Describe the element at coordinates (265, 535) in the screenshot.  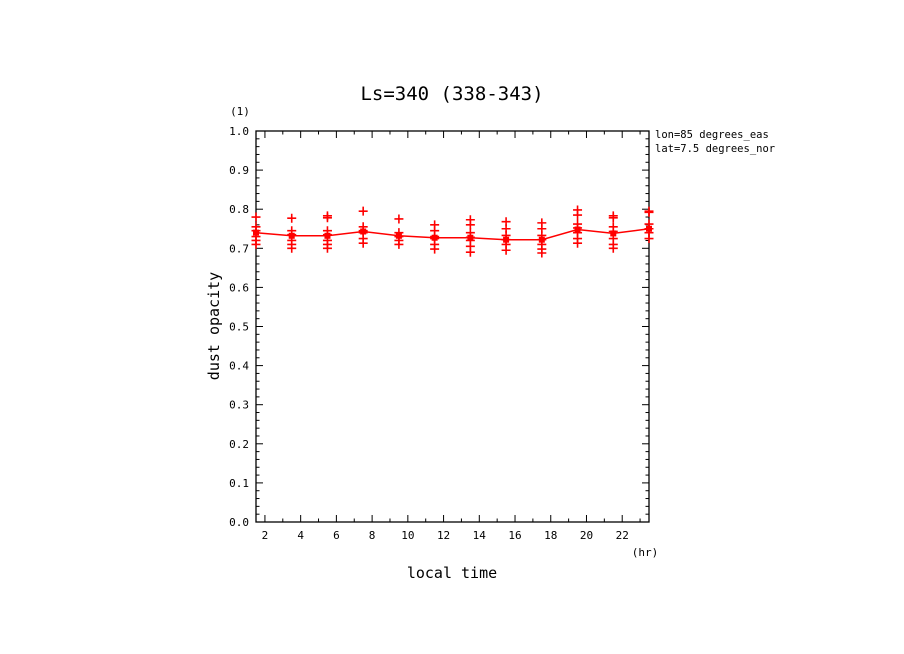
I see `x-tick-label: 2` at that location.